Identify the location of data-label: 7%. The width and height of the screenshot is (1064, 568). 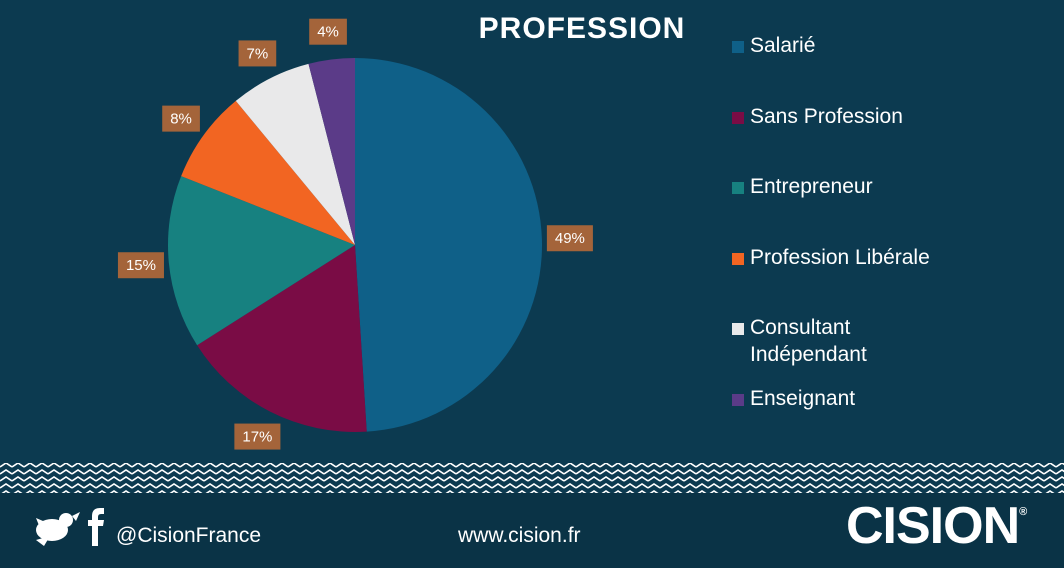
(257, 53).